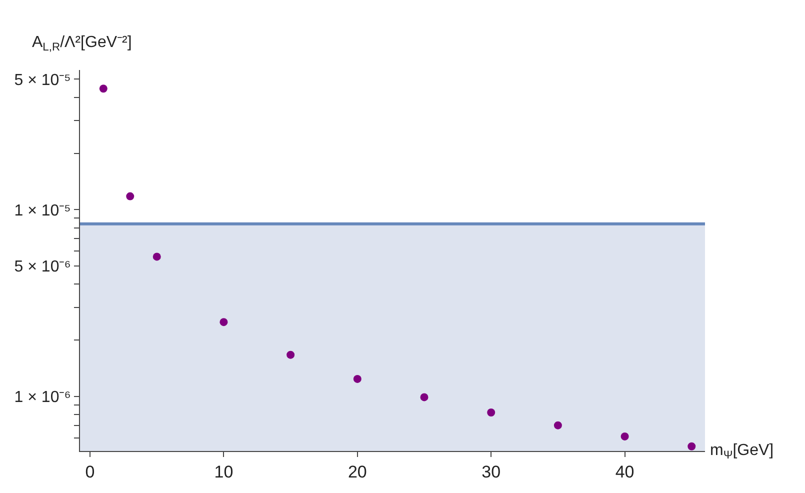  Describe the element at coordinates (491, 472) in the screenshot. I see `x-tick-label: 30` at that location.